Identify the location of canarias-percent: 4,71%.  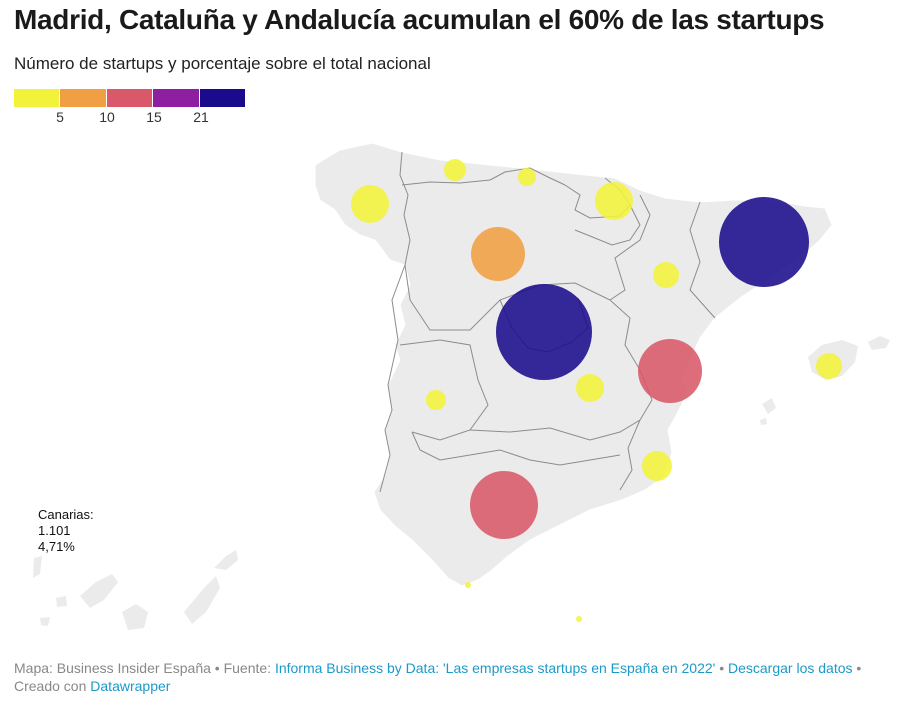
(56, 546).